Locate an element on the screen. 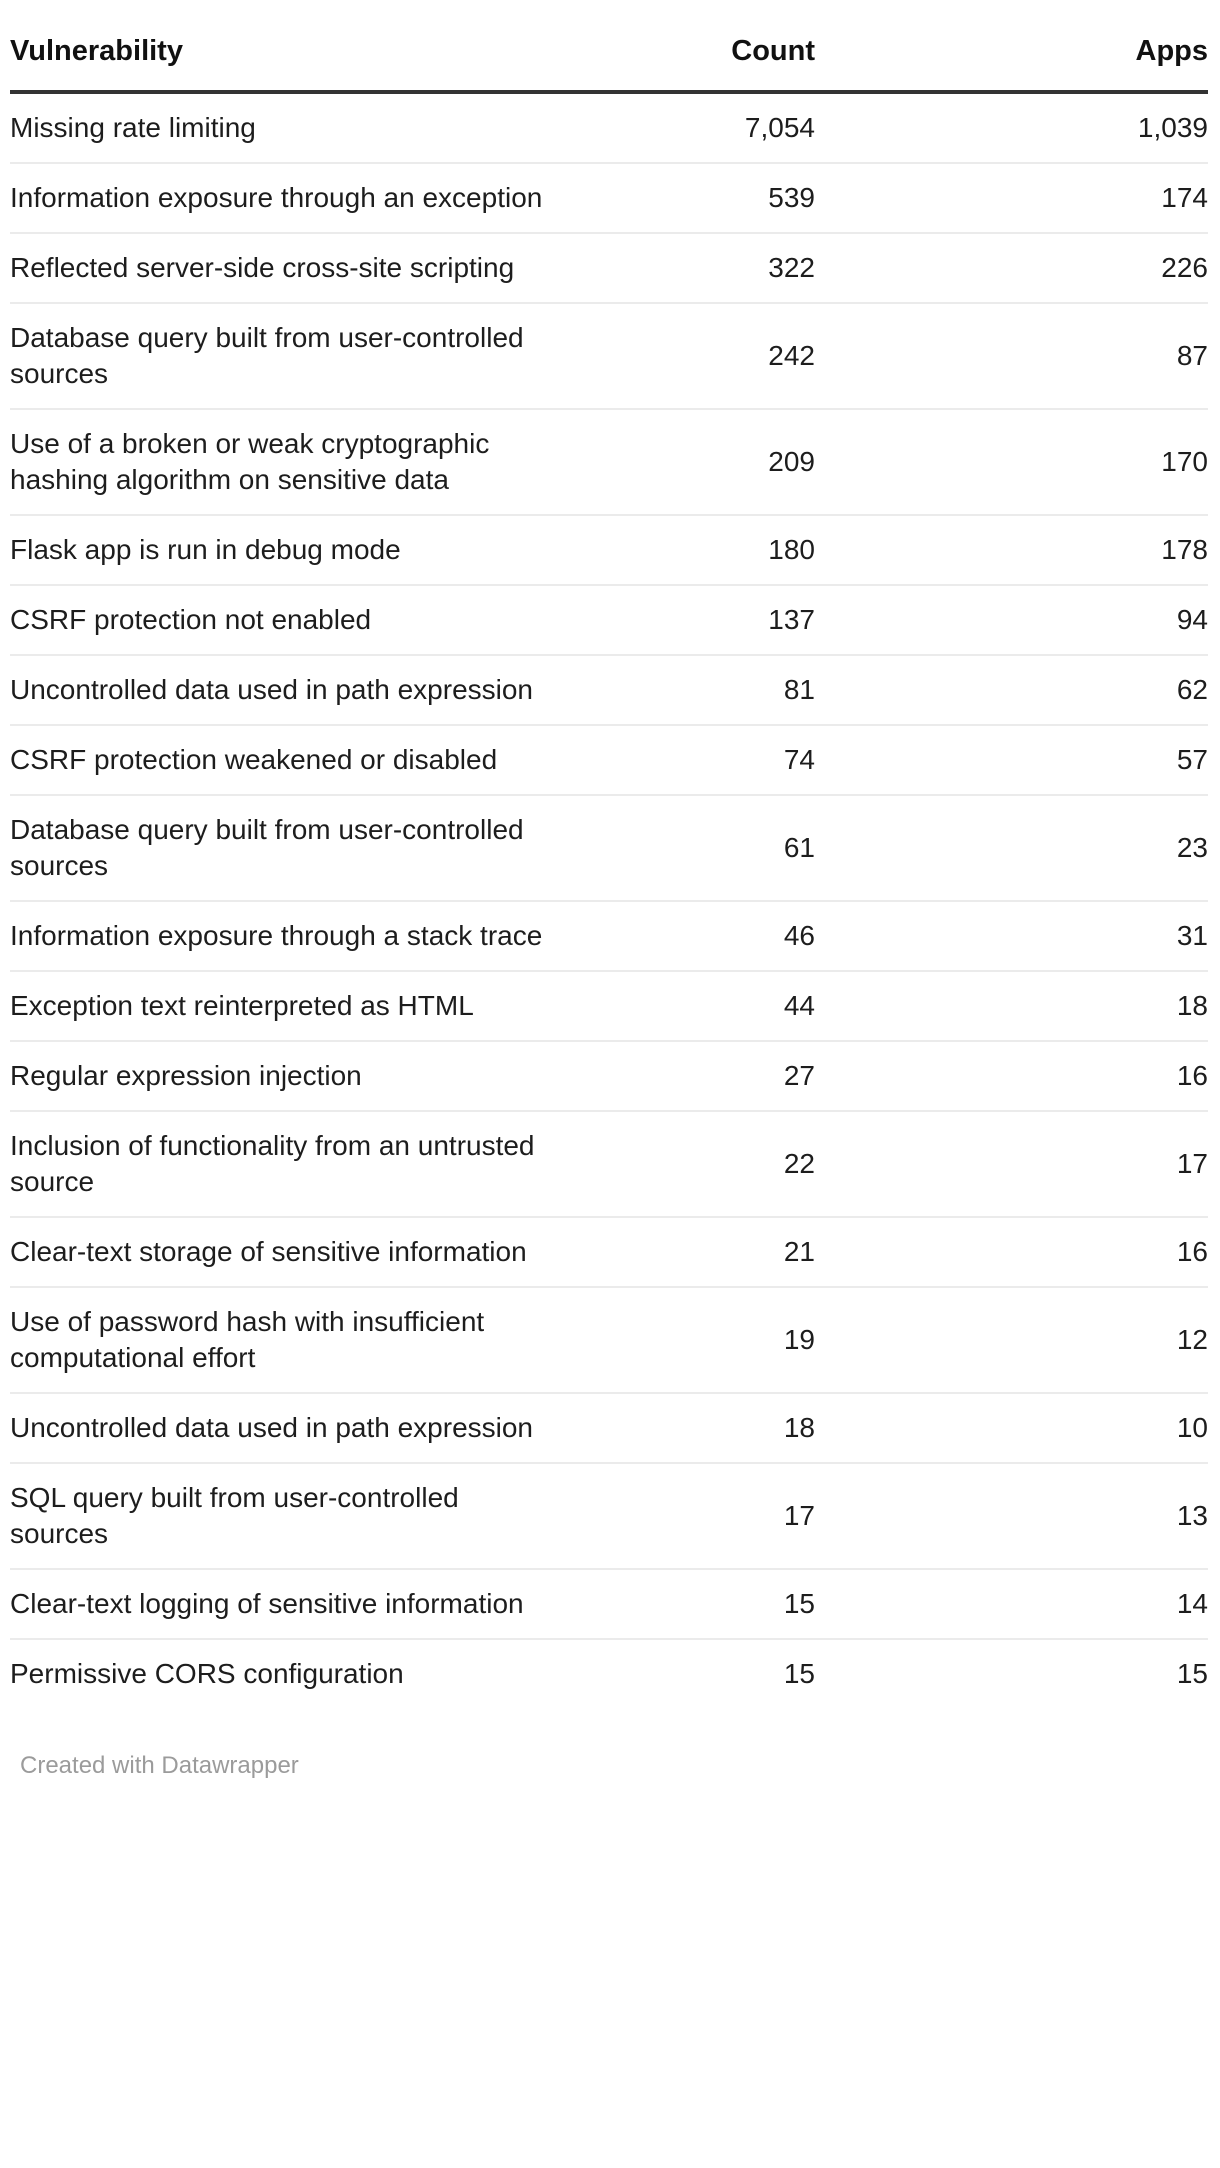 The width and height of the screenshot is (1220, 2168). apps-cell: 31 is located at coordinates (1011, 936).